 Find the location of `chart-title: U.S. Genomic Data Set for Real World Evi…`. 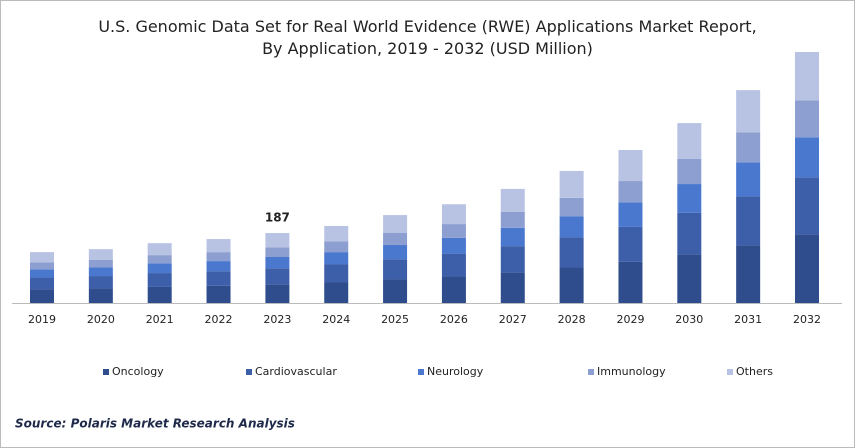

chart-title: U.S. Genomic Data Set for Real World Evi… is located at coordinates (427, 37).